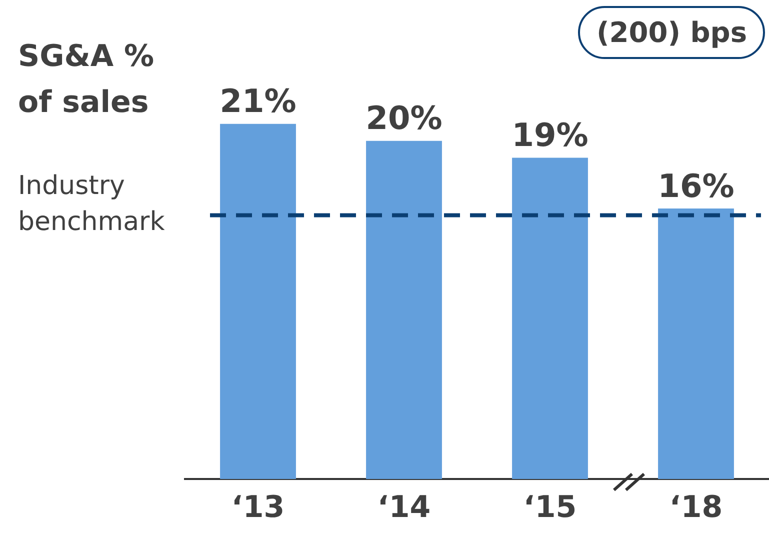  Describe the element at coordinates (550, 135) in the screenshot. I see `data-label: 19%` at that location.